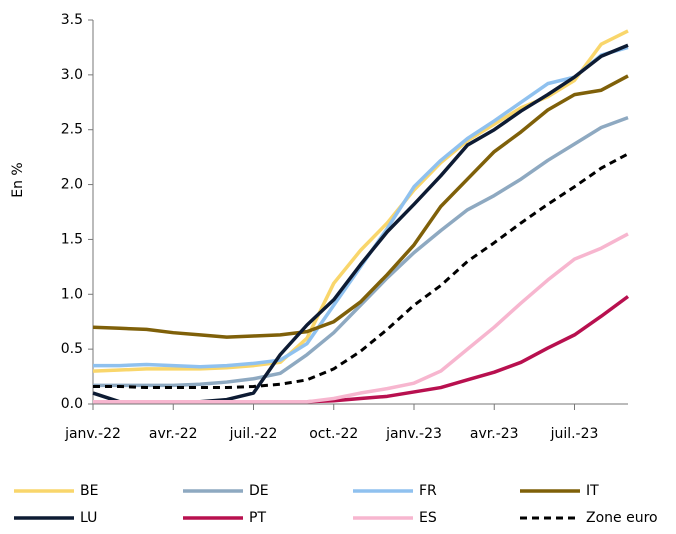  Describe the element at coordinates (72, 239) in the screenshot. I see `y-tick-label: 1.5` at that location.